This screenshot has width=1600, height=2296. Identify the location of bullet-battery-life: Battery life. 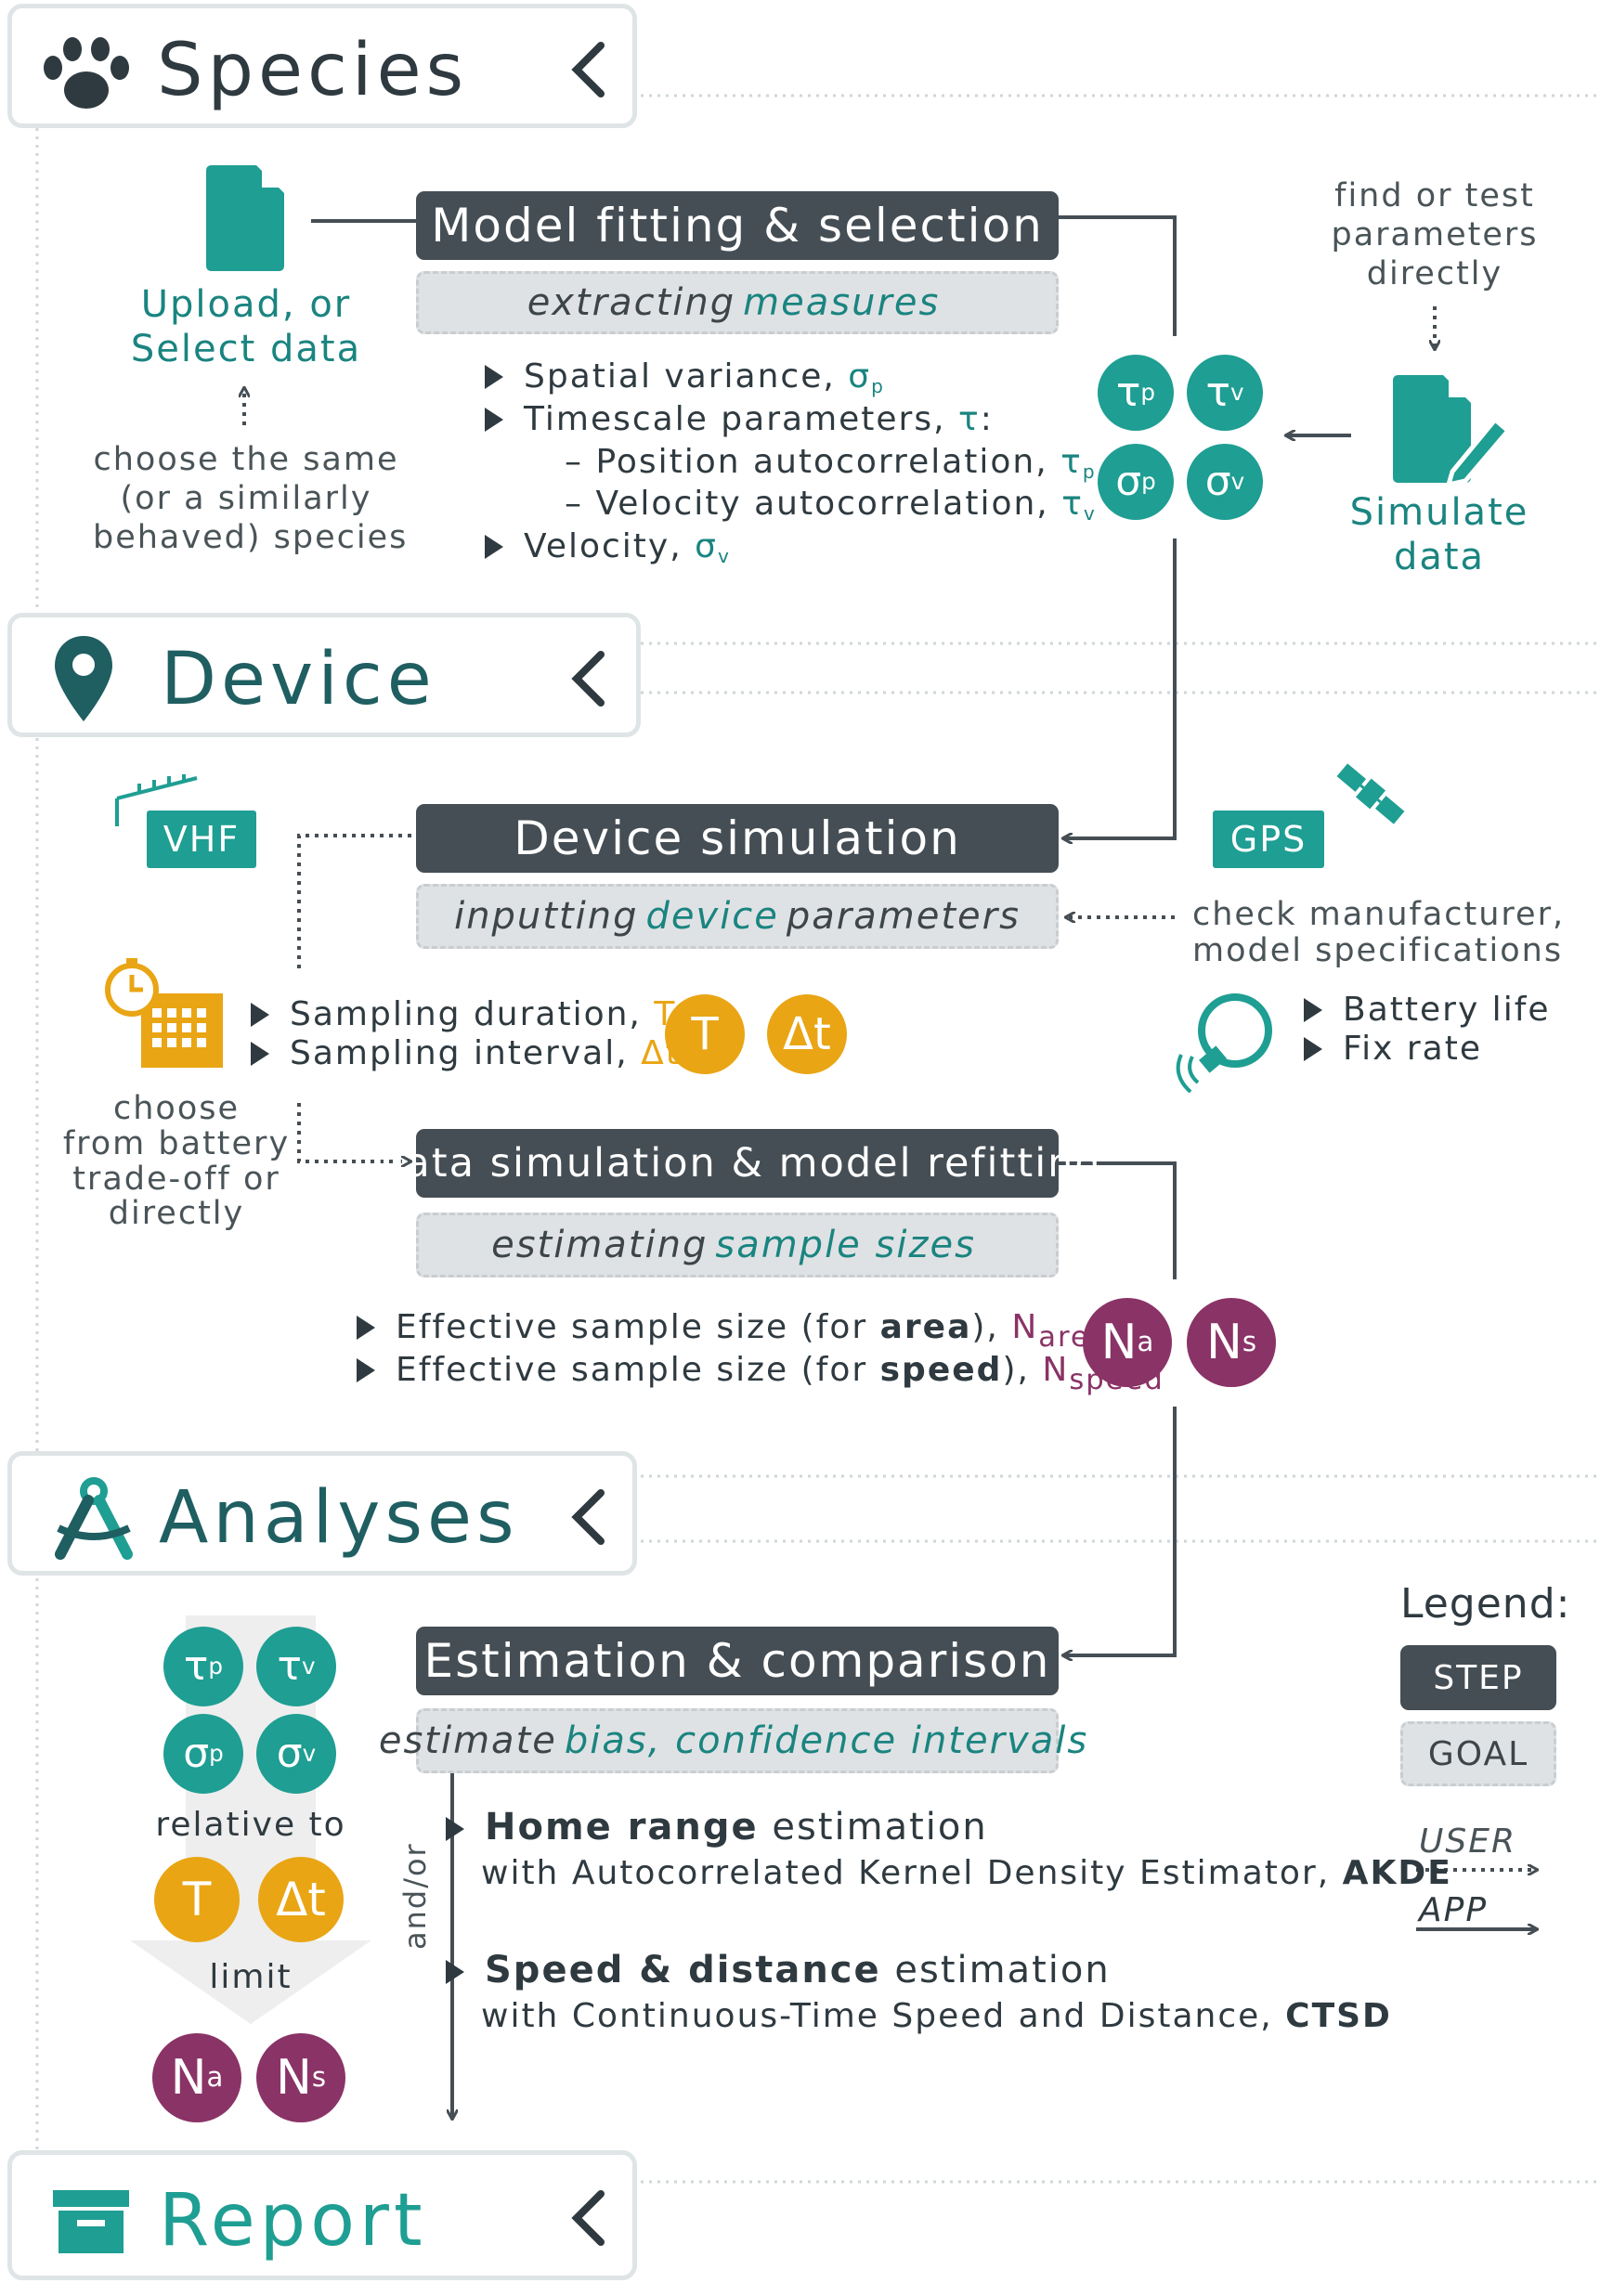
(1427, 1010).